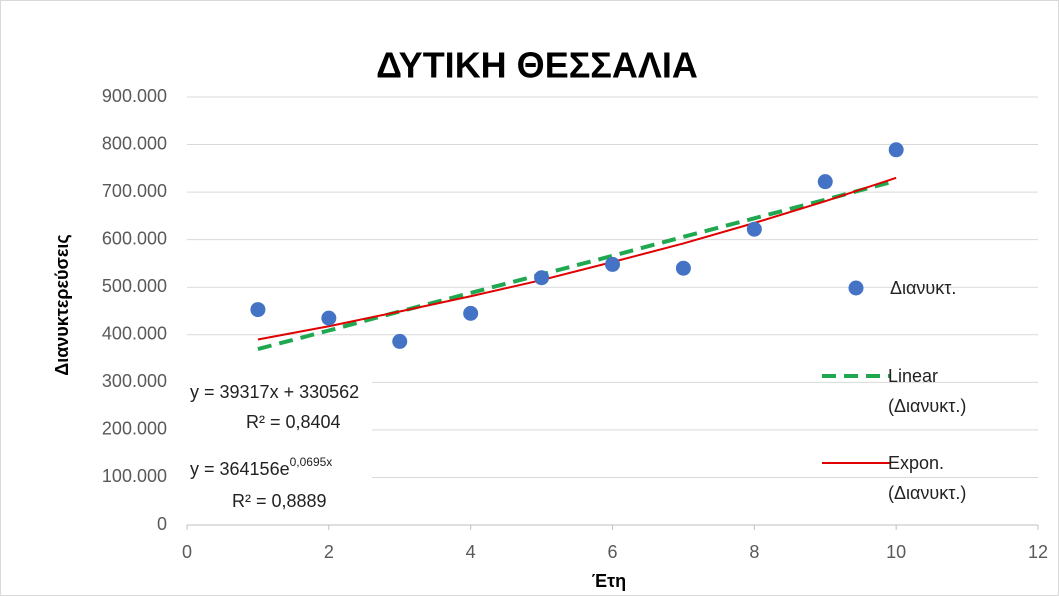  What do you see at coordinates (134, 334) in the screenshot?
I see `y-tick-label: 400.000` at bounding box center [134, 334].